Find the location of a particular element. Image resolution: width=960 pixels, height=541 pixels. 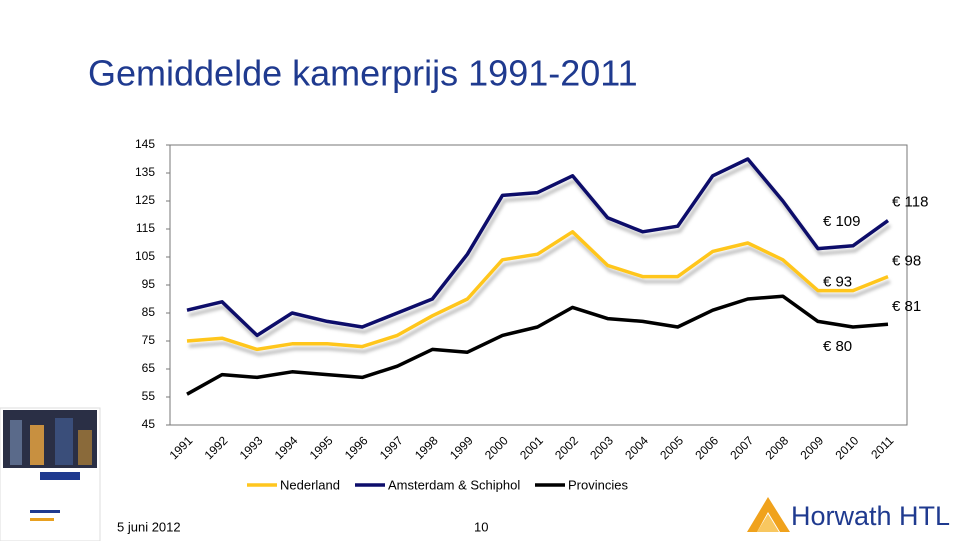

page-number: 10 is located at coordinates (481, 526).